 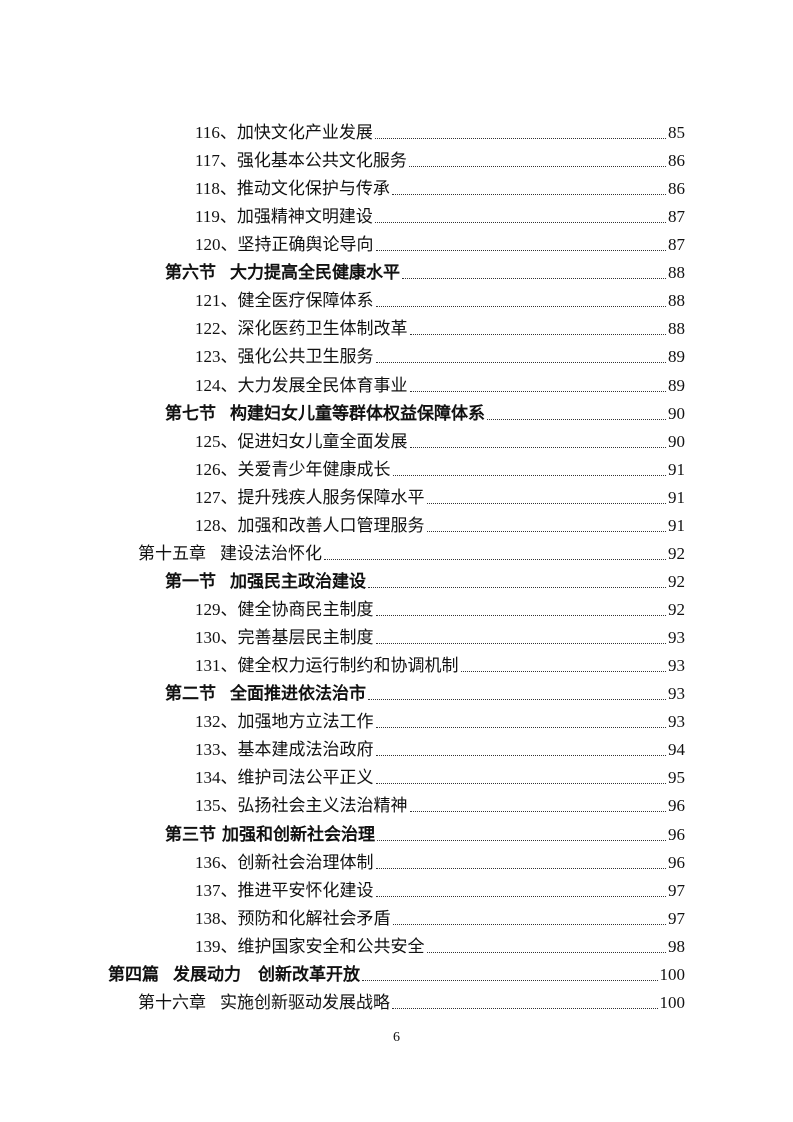 I want to click on toc-entry-title: 提升残疾人服务保障水平, so click(x=331, y=497).